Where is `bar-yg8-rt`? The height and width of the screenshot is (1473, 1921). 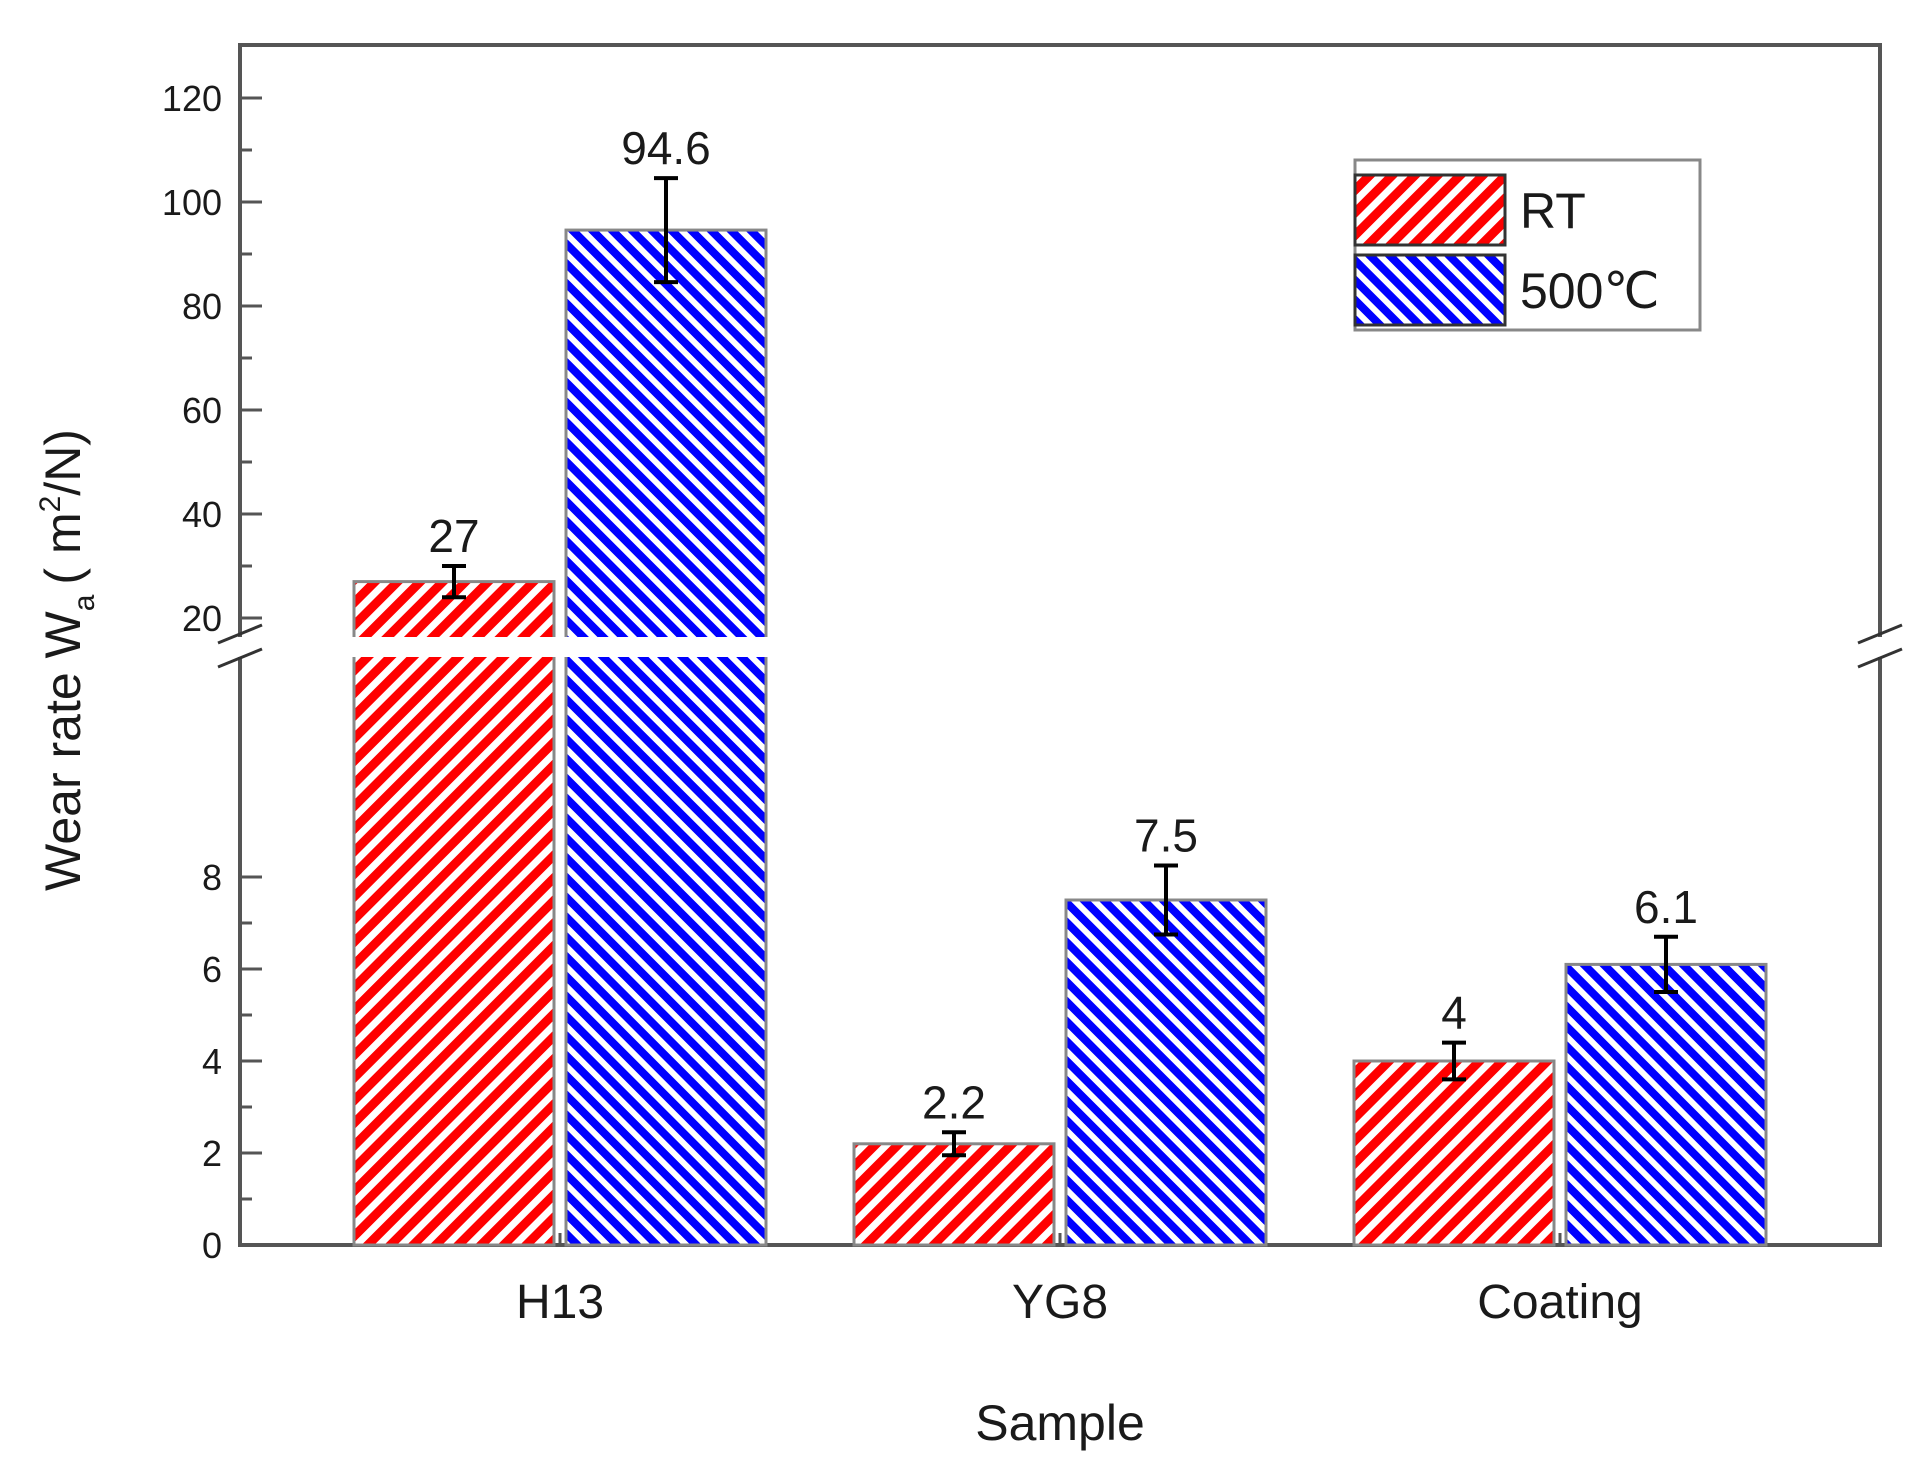
bar-yg8-rt is located at coordinates (954, 1194).